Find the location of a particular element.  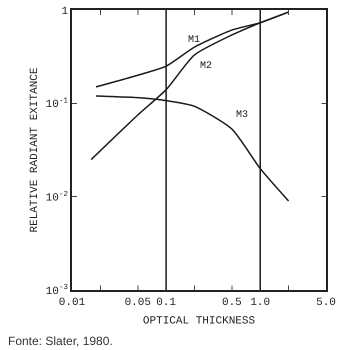

x-tick-label: 1.0 is located at coordinates (260, 302).